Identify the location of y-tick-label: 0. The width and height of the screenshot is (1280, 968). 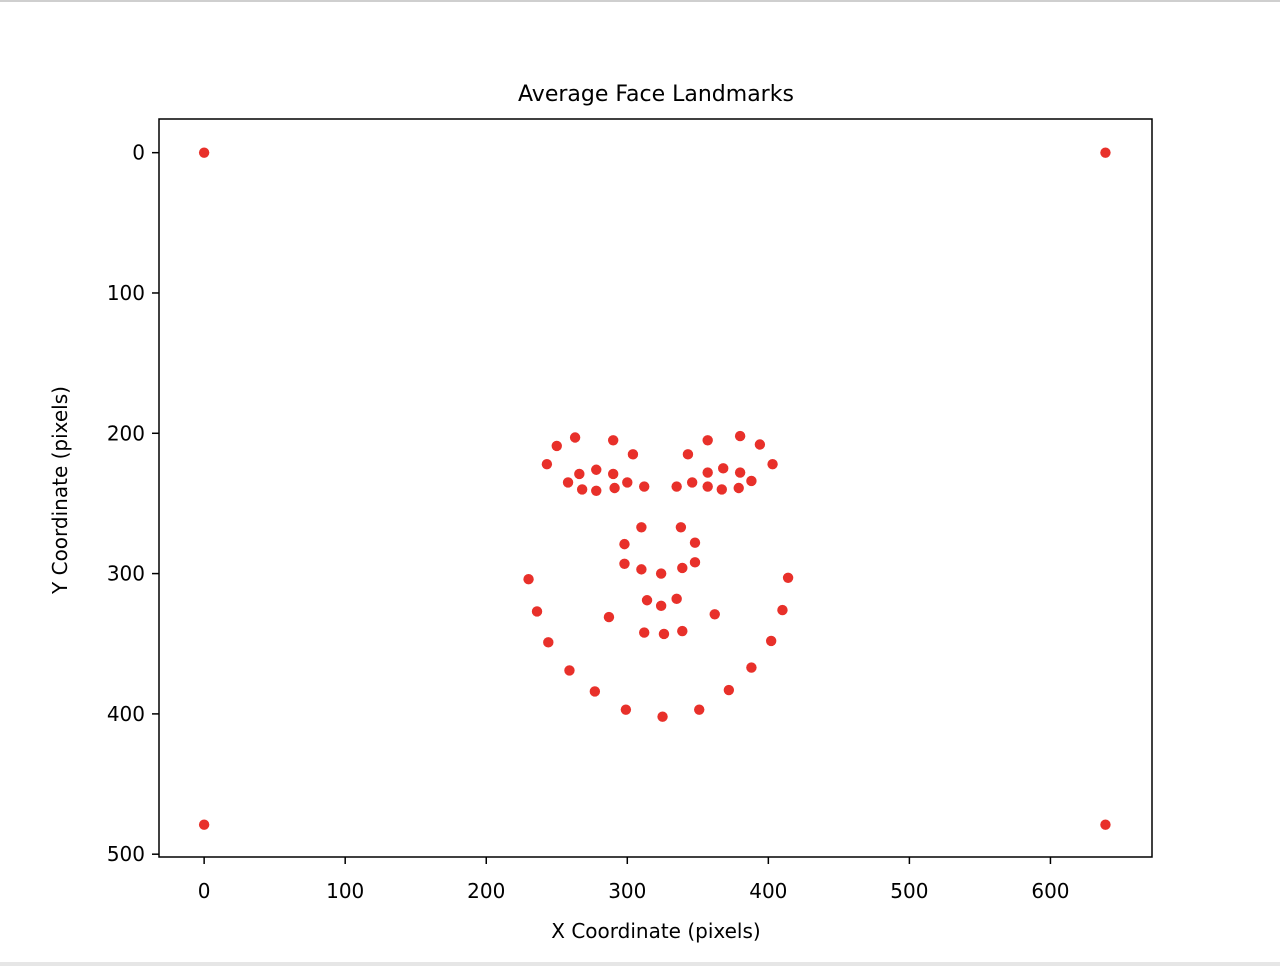
(138, 153).